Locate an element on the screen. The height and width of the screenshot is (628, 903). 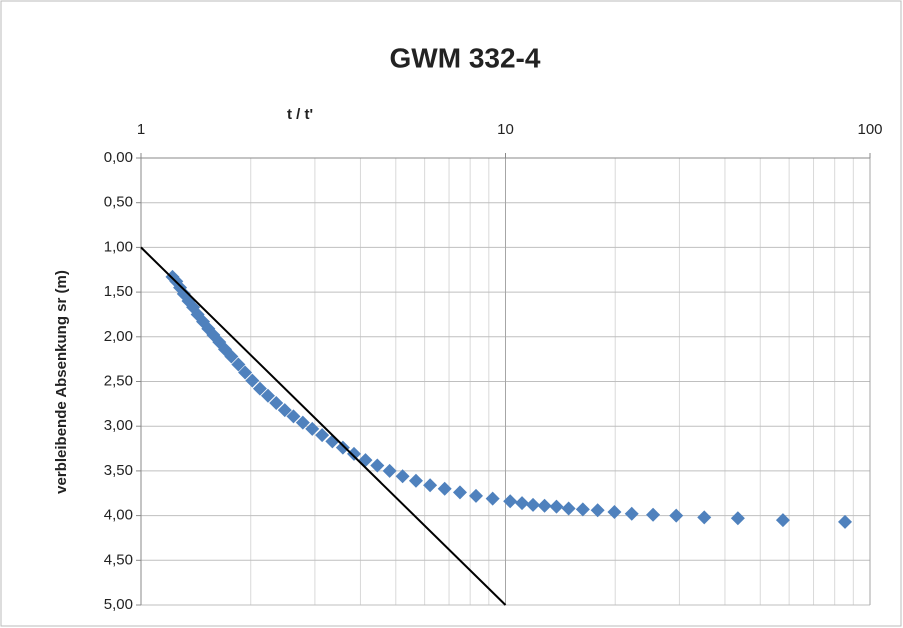
chart-title: GWM 332-4 is located at coordinates (465, 57).